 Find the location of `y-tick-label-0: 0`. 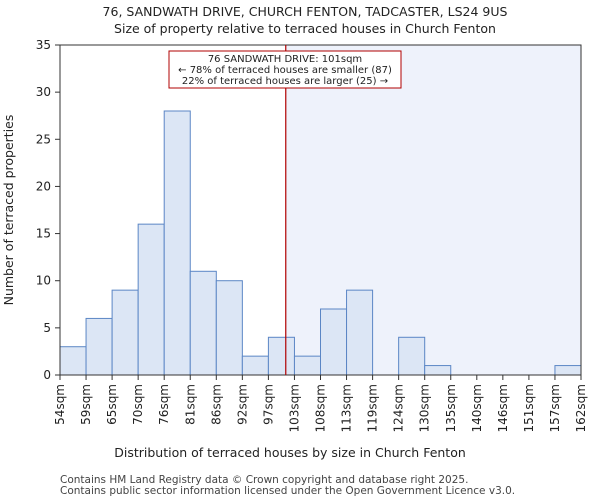

y-tick-label-0: 0 is located at coordinates (47, 375).